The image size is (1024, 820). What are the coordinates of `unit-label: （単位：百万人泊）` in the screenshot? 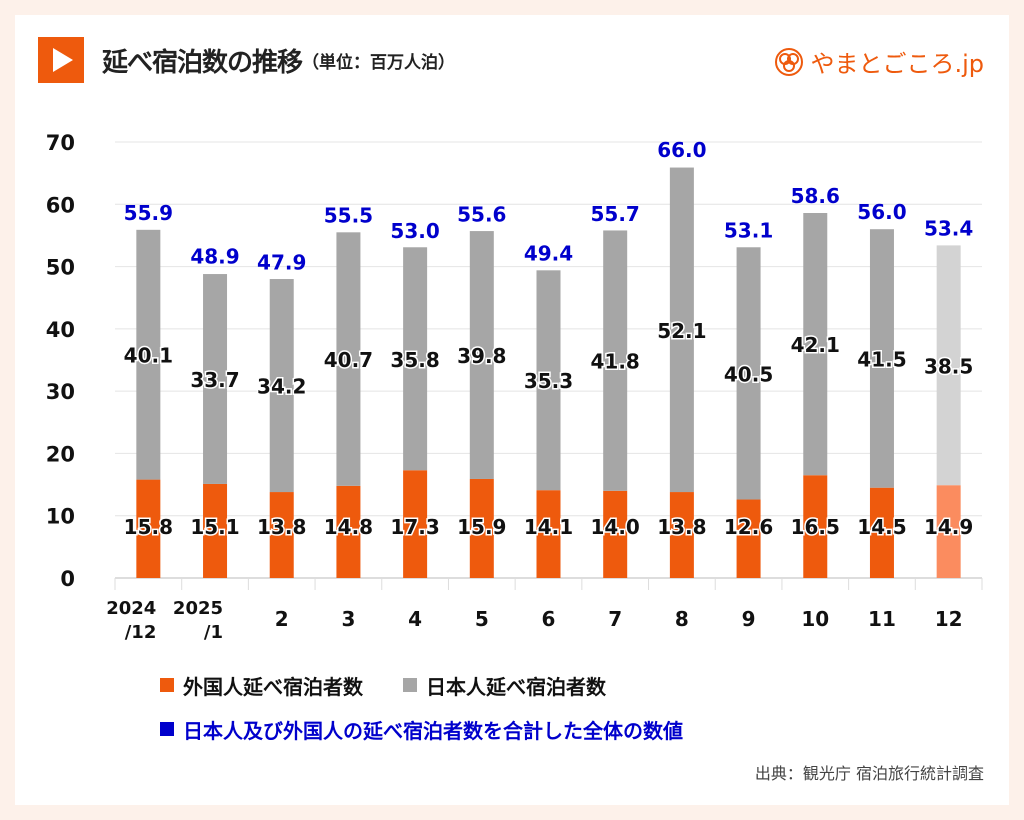 It's located at (379, 62).